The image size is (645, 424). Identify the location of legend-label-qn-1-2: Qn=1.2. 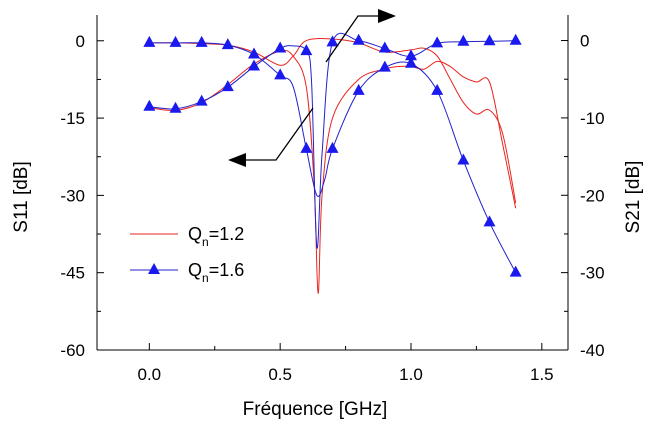
(216, 236).